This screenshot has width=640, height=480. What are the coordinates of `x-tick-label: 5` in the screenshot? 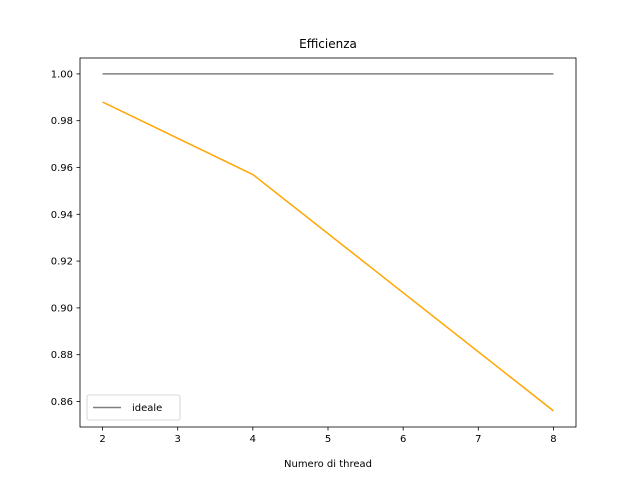 It's located at (328, 439).